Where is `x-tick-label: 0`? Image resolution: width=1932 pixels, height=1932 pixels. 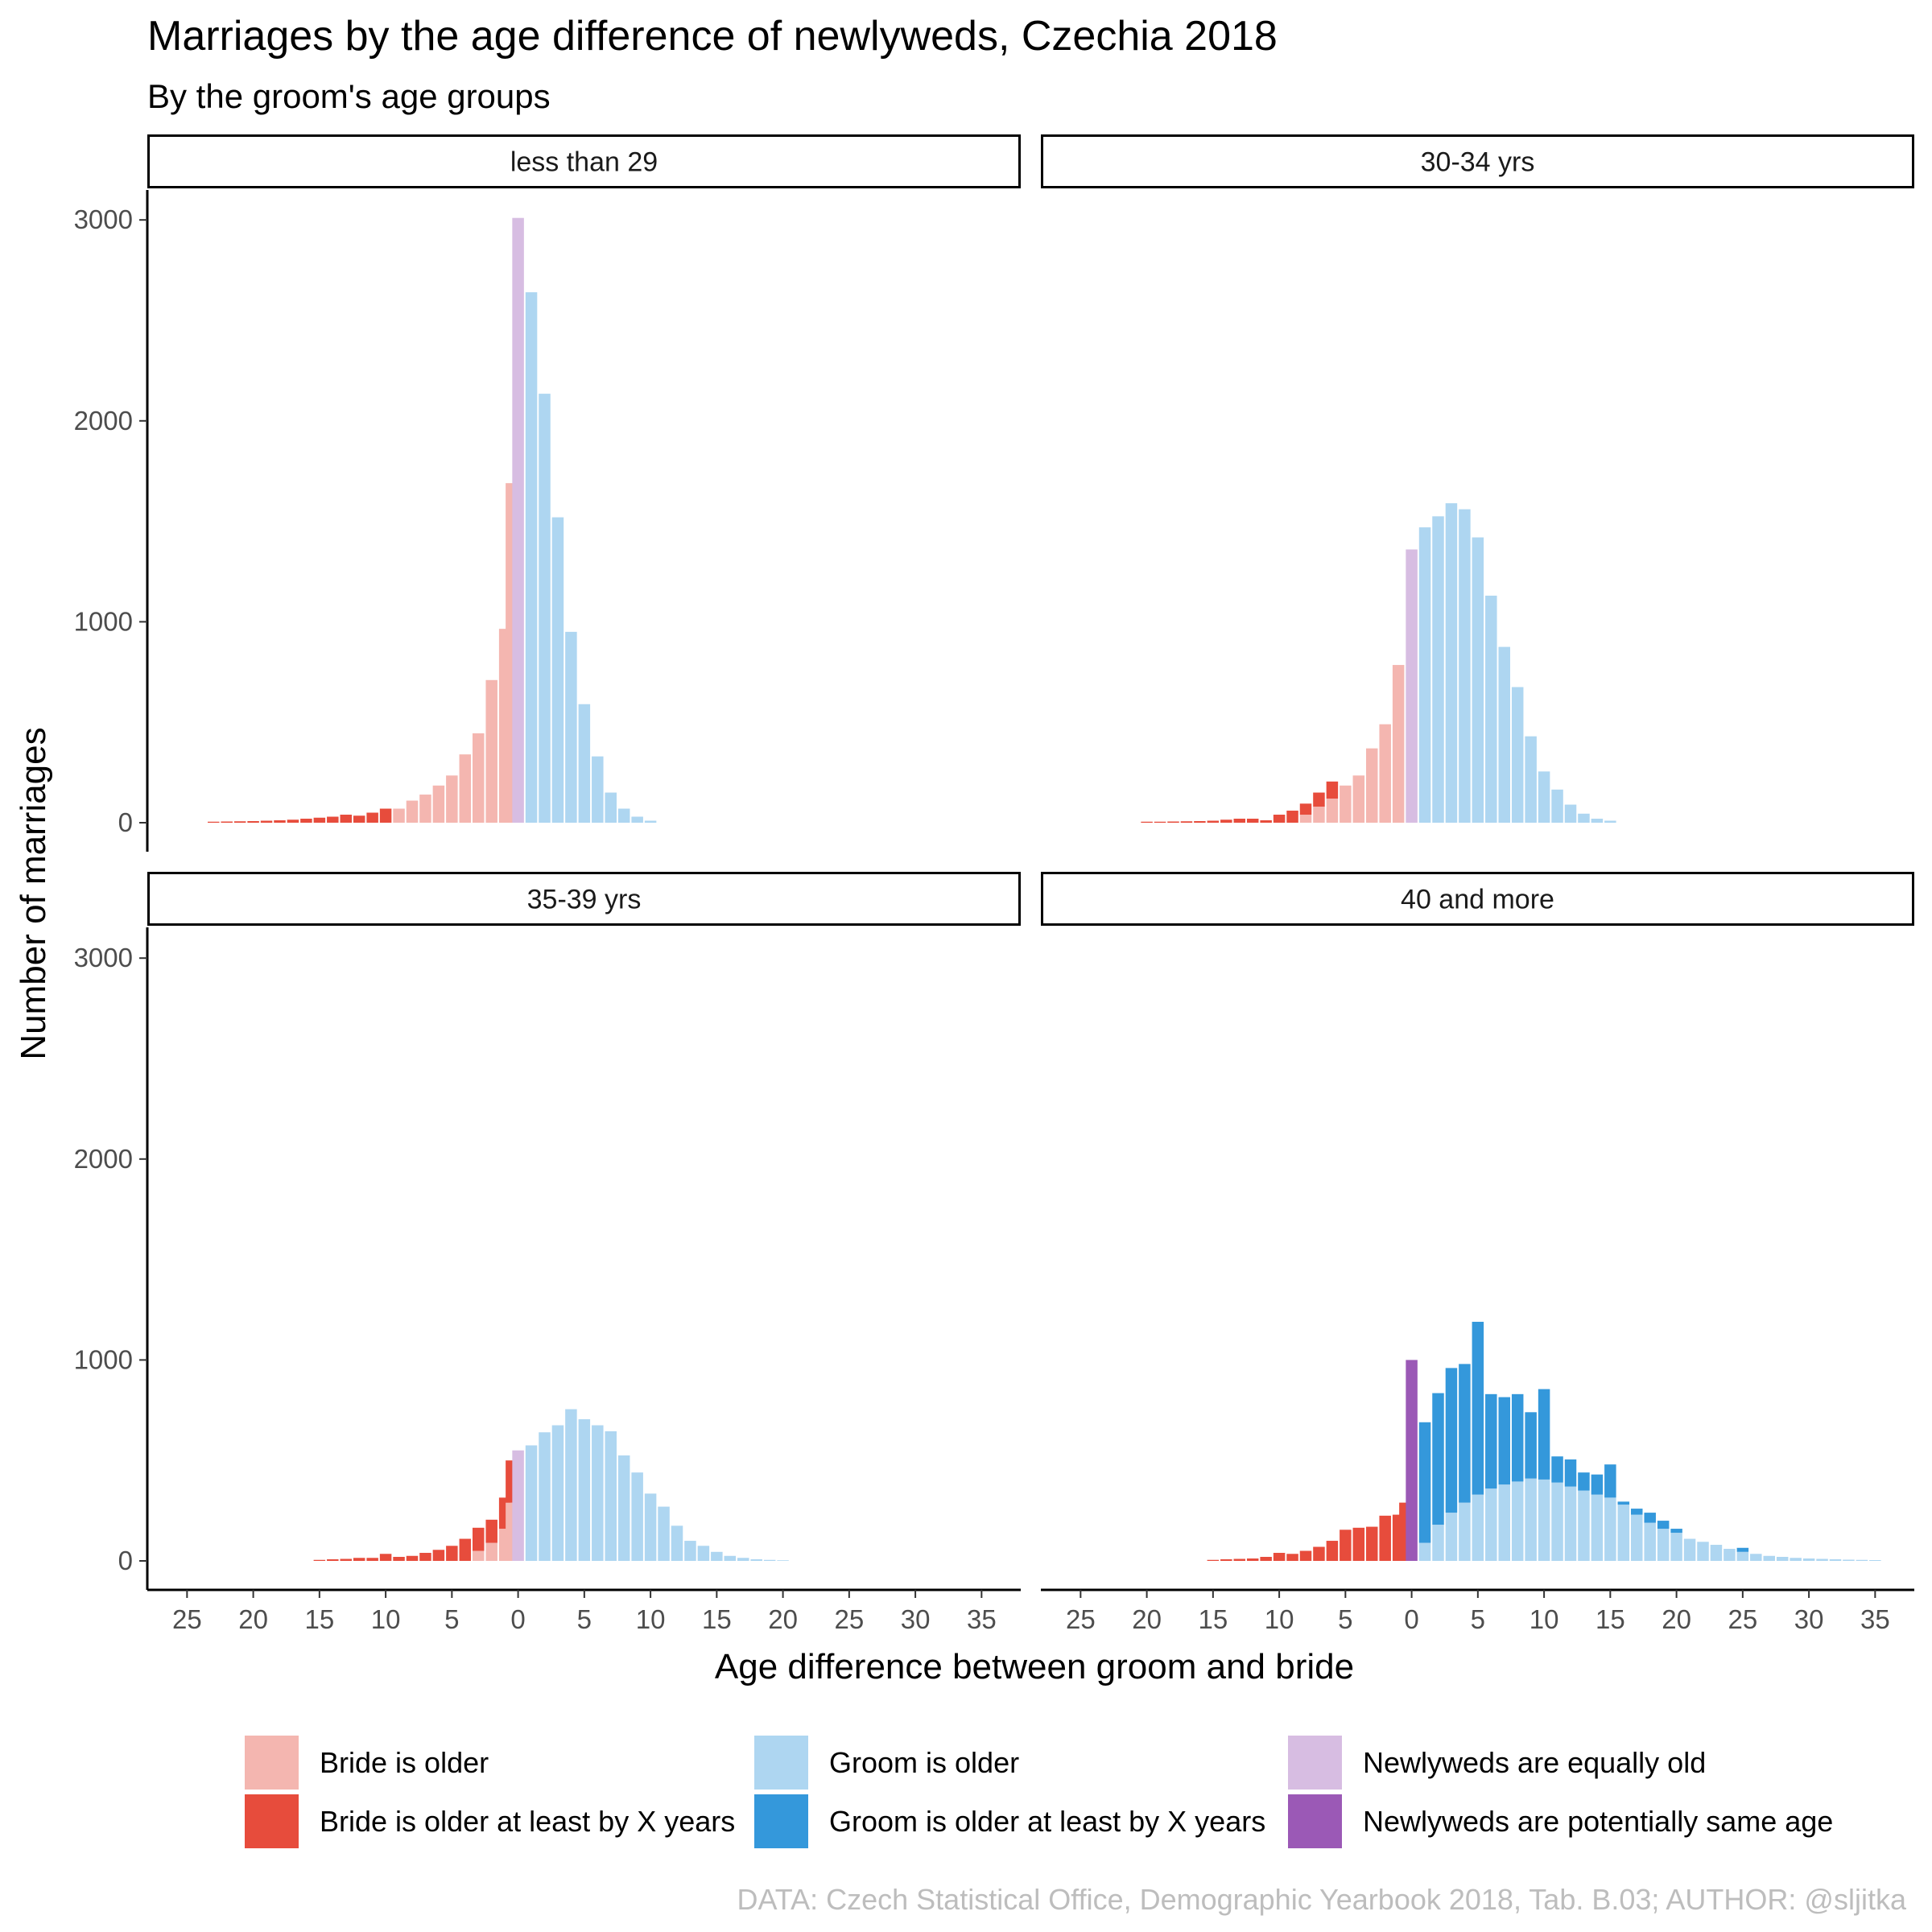
x-tick-label: 0 is located at coordinates (1411, 1619).